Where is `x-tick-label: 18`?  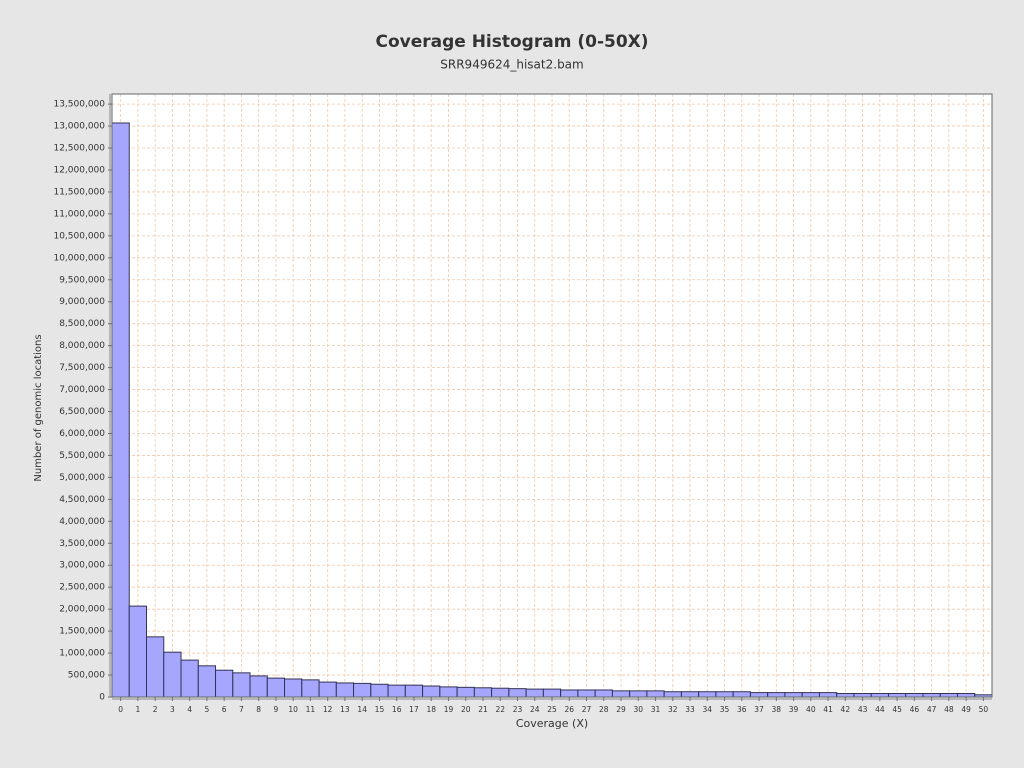
x-tick-label: 18 is located at coordinates (431, 709).